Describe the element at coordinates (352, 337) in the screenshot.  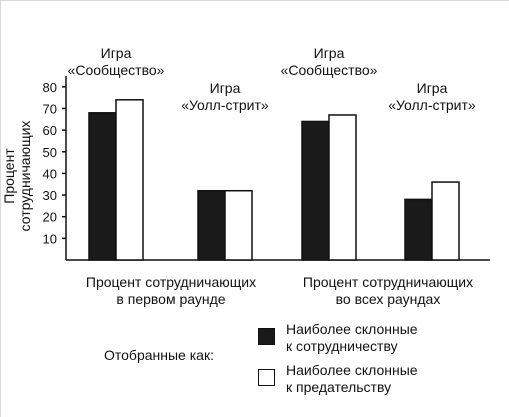
I see `legend-item-label: Наиболее склонные к сотрудничеству` at that location.